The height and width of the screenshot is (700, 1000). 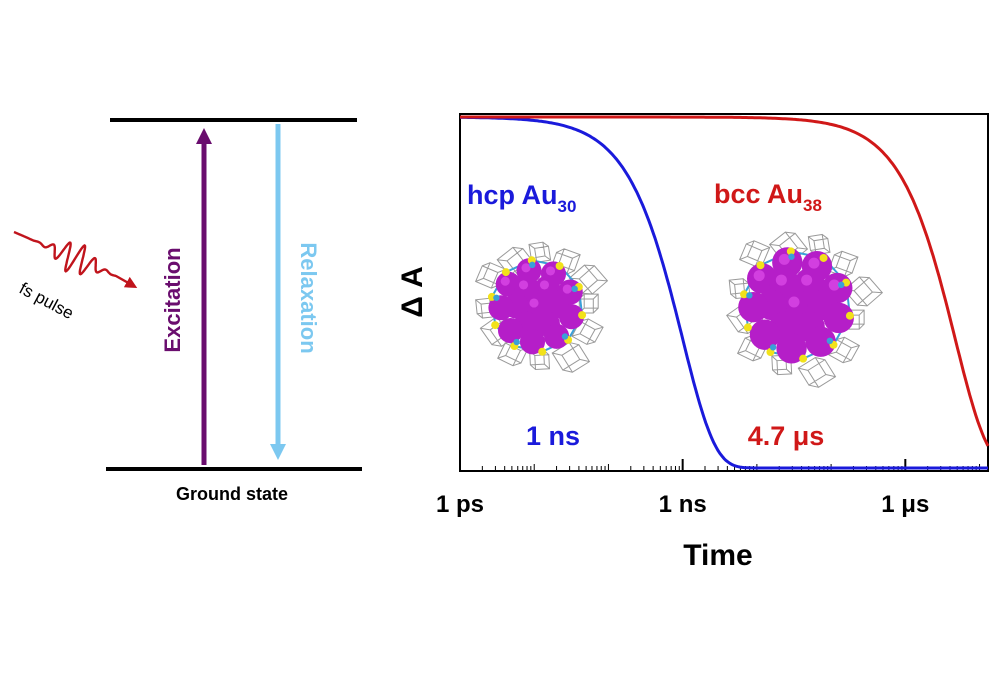 What do you see at coordinates (905, 504) in the screenshot?
I see `x-tick-label-1us: 1 μs` at bounding box center [905, 504].